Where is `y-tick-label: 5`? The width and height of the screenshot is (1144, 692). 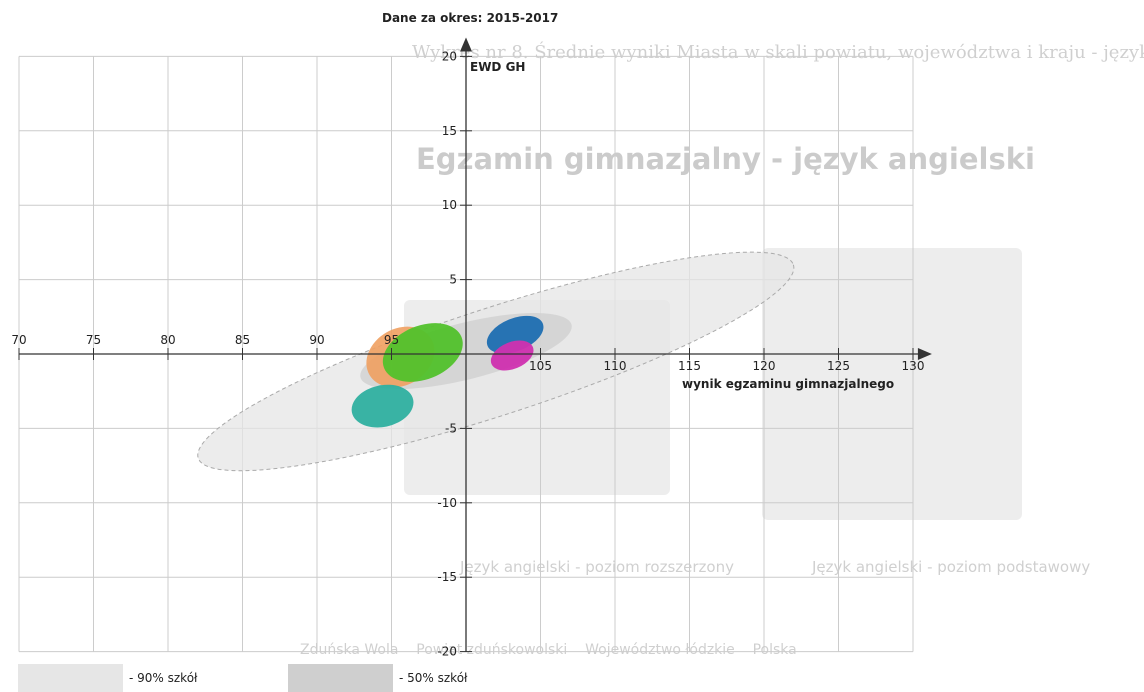 y-tick-label: 5 is located at coordinates (453, 280).